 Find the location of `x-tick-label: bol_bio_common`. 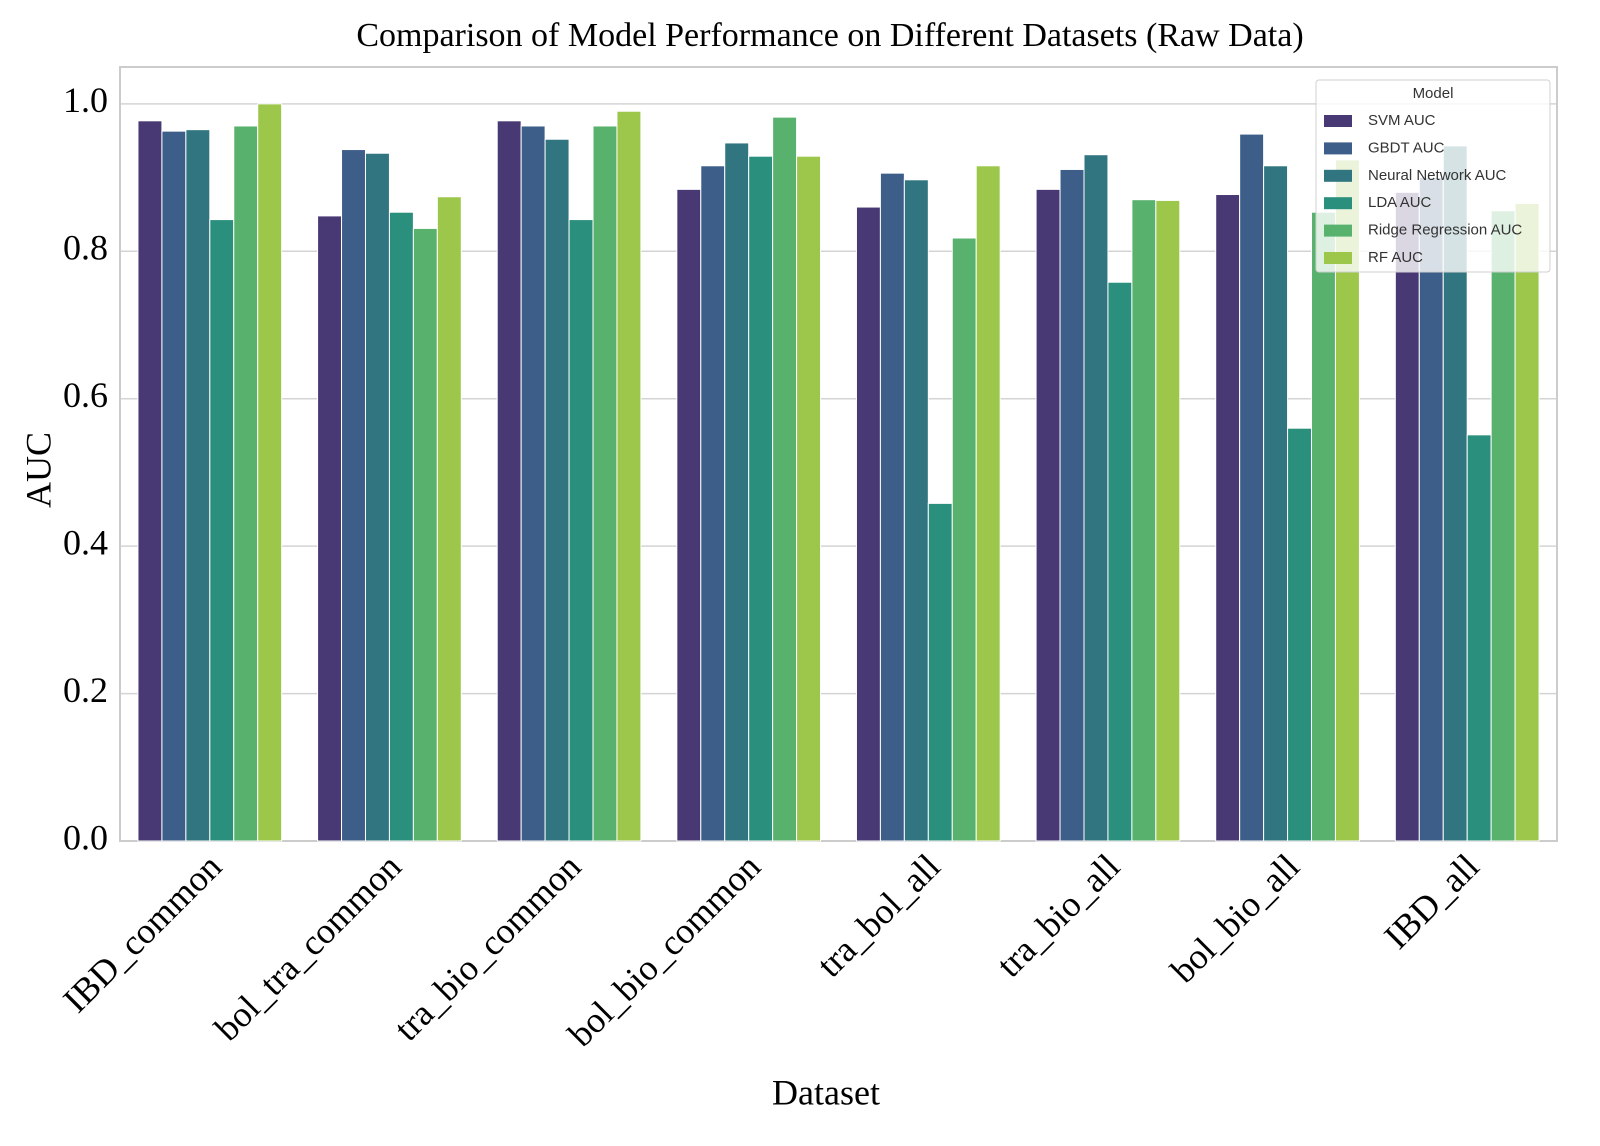

x-tick-label: bol_bio_common is located at coordinates (664, 950).